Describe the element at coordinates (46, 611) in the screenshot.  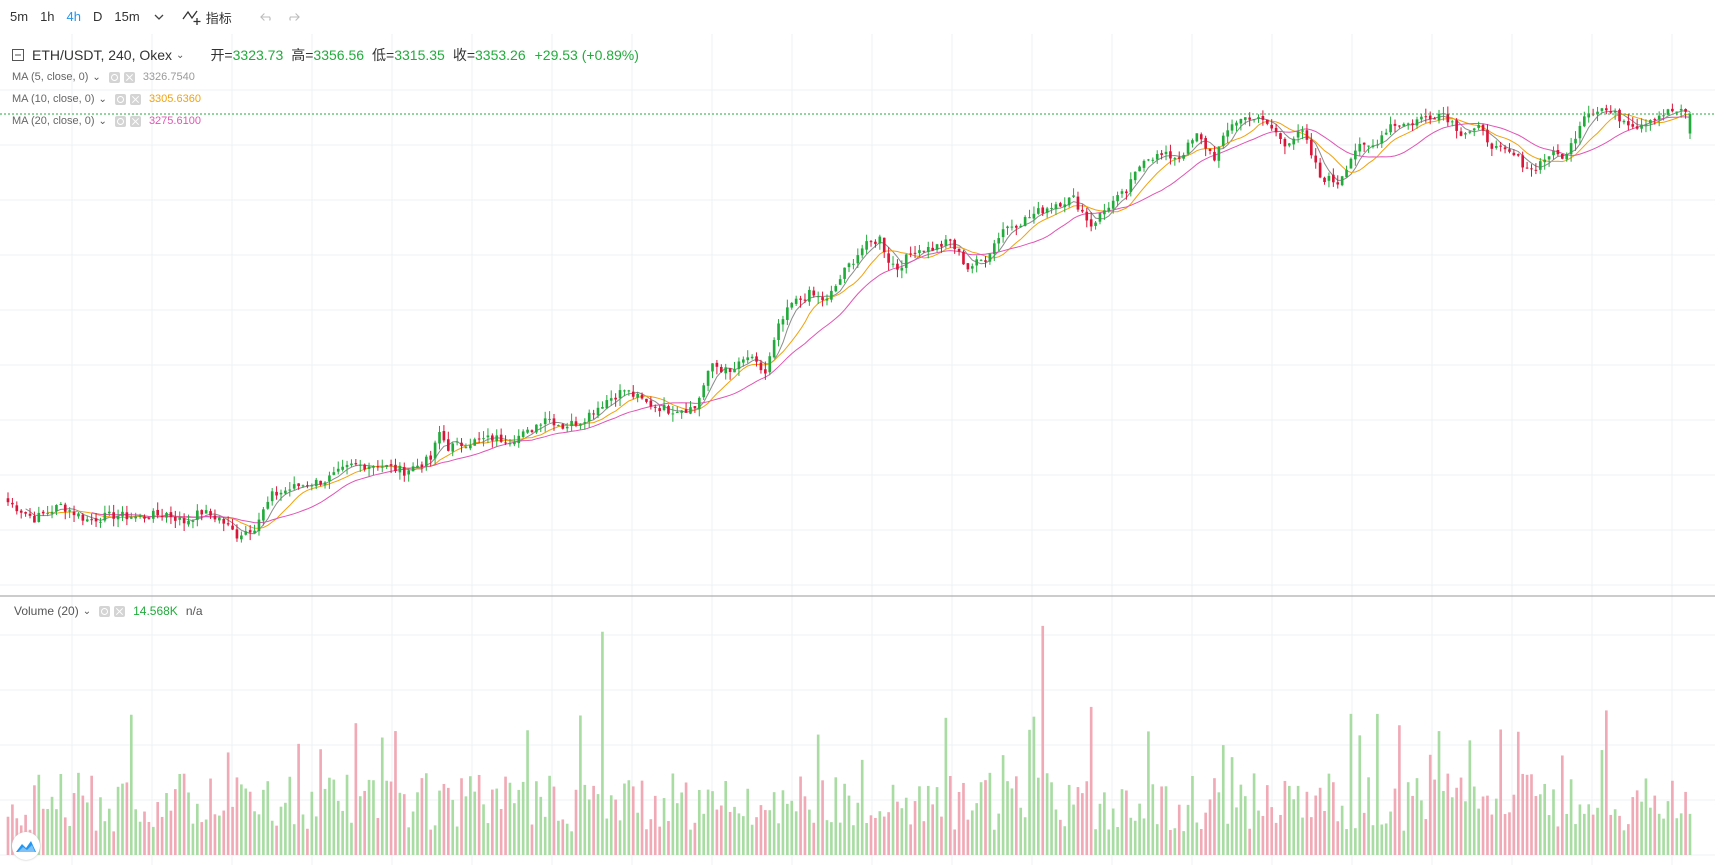
I see `volume-label: Volume (20)` at that location.